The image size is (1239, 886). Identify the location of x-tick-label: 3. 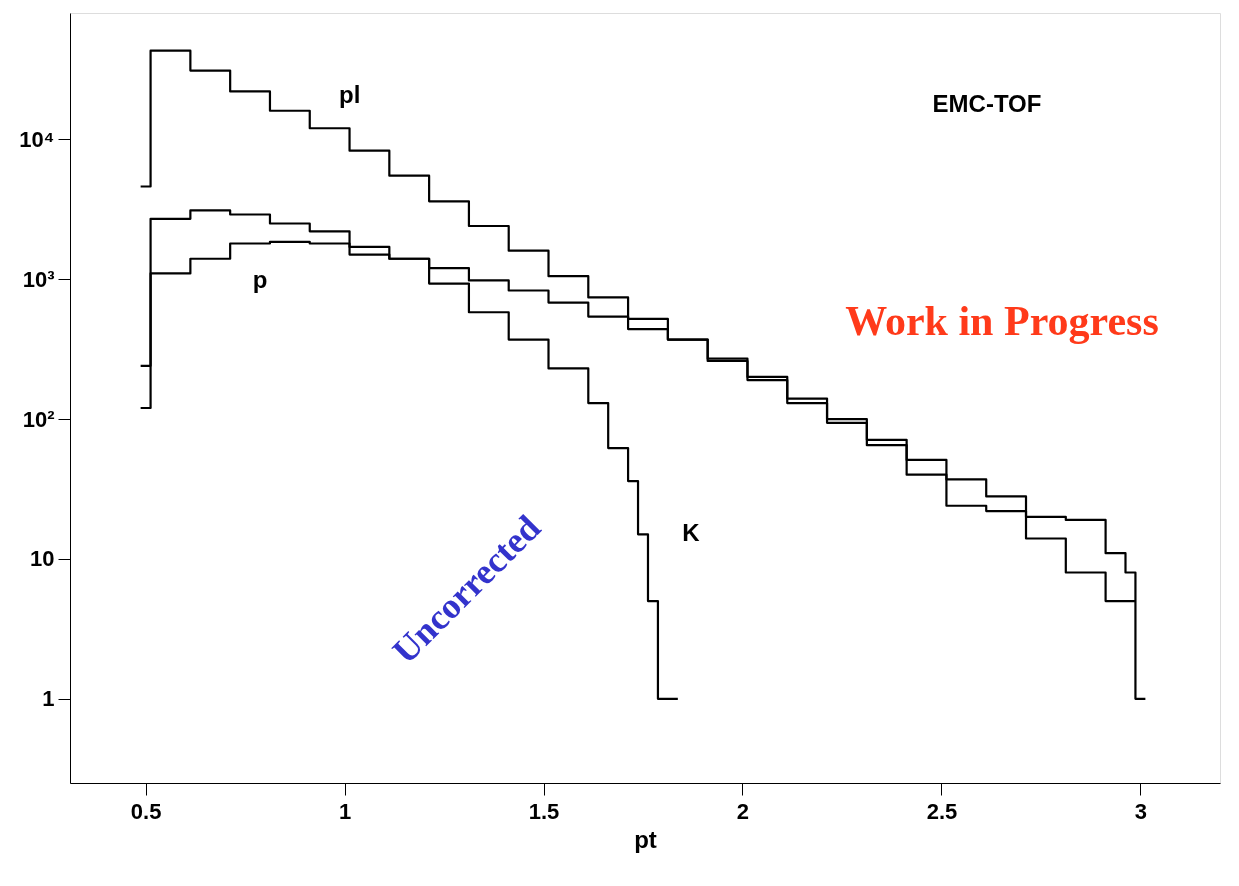
(1141, 811).